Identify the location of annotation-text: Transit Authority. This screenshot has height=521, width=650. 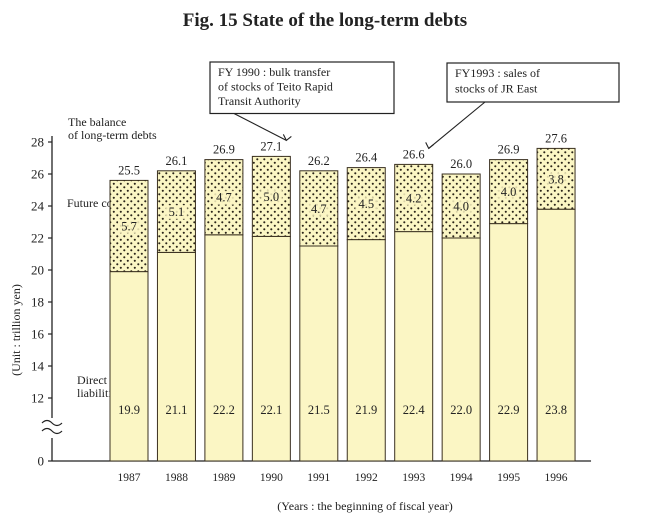
(259, 101).